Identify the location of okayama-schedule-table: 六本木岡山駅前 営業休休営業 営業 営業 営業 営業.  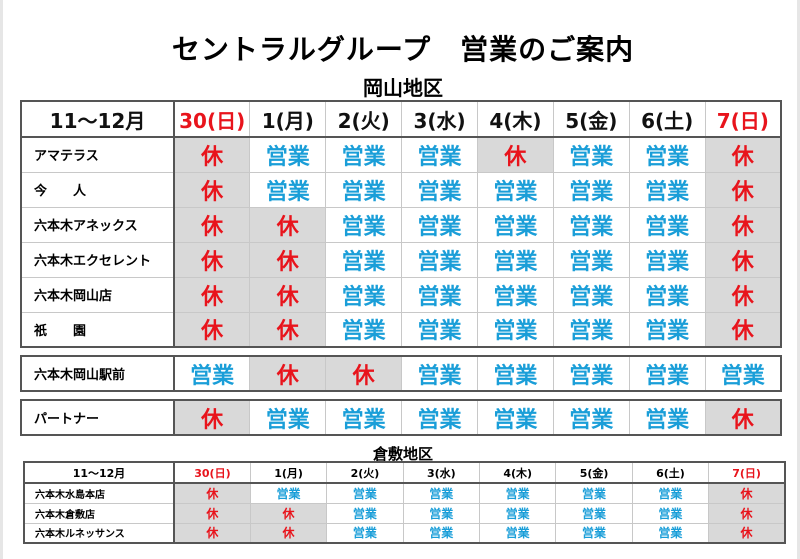
(401, 373).